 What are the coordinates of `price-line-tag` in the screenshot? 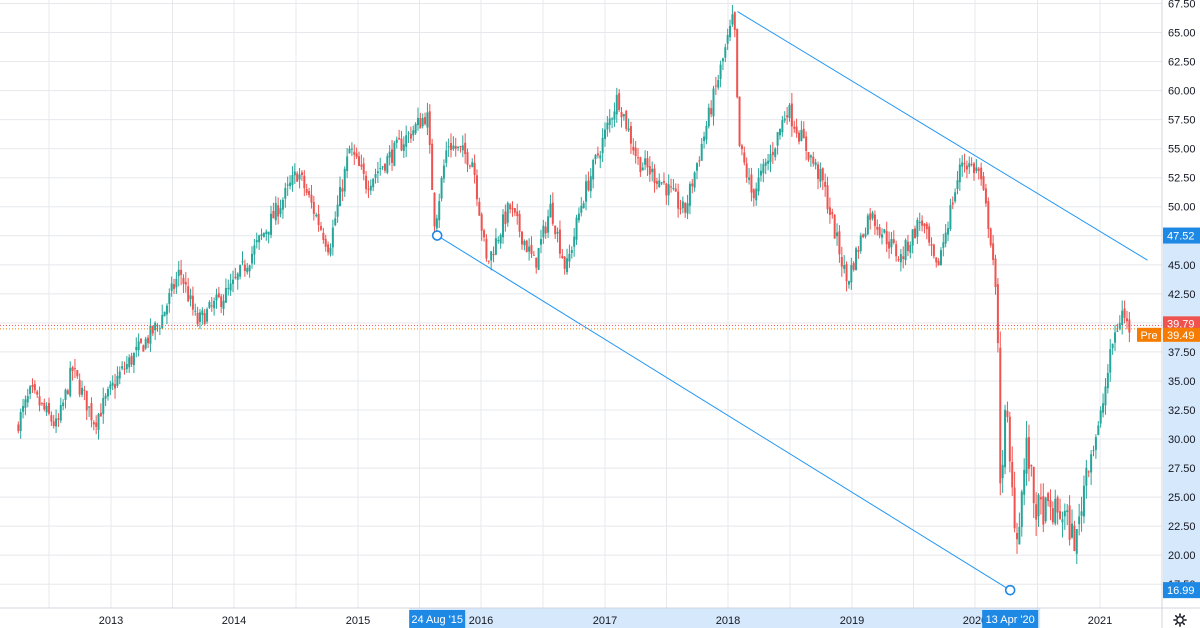 It's located at (1181, 334).